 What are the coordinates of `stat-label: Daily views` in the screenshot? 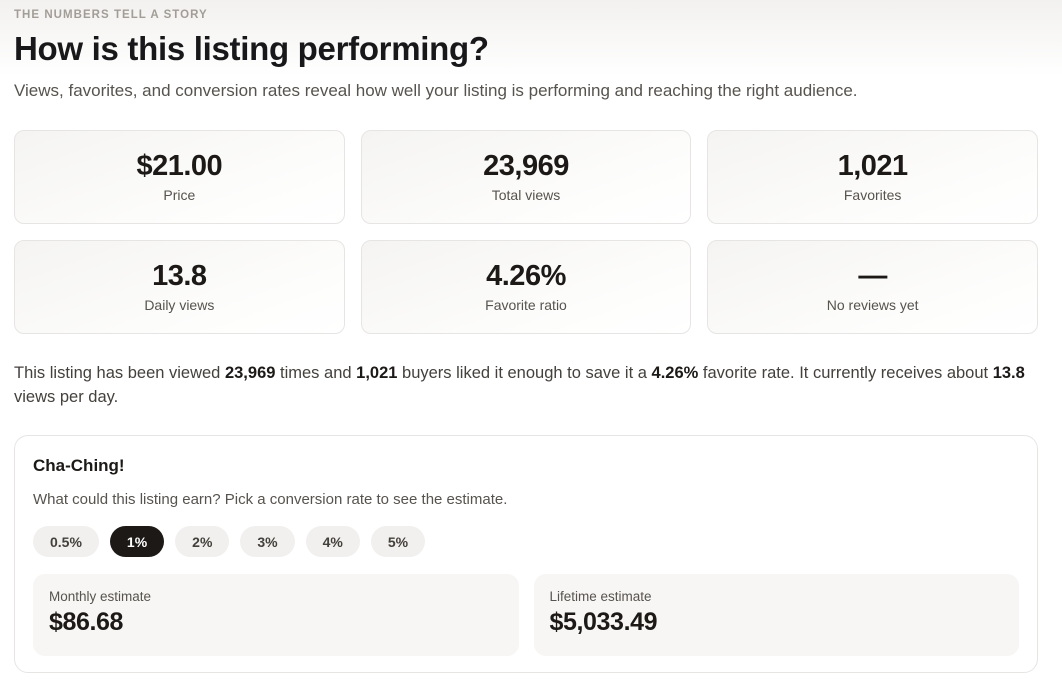 It's located at (179, 305).